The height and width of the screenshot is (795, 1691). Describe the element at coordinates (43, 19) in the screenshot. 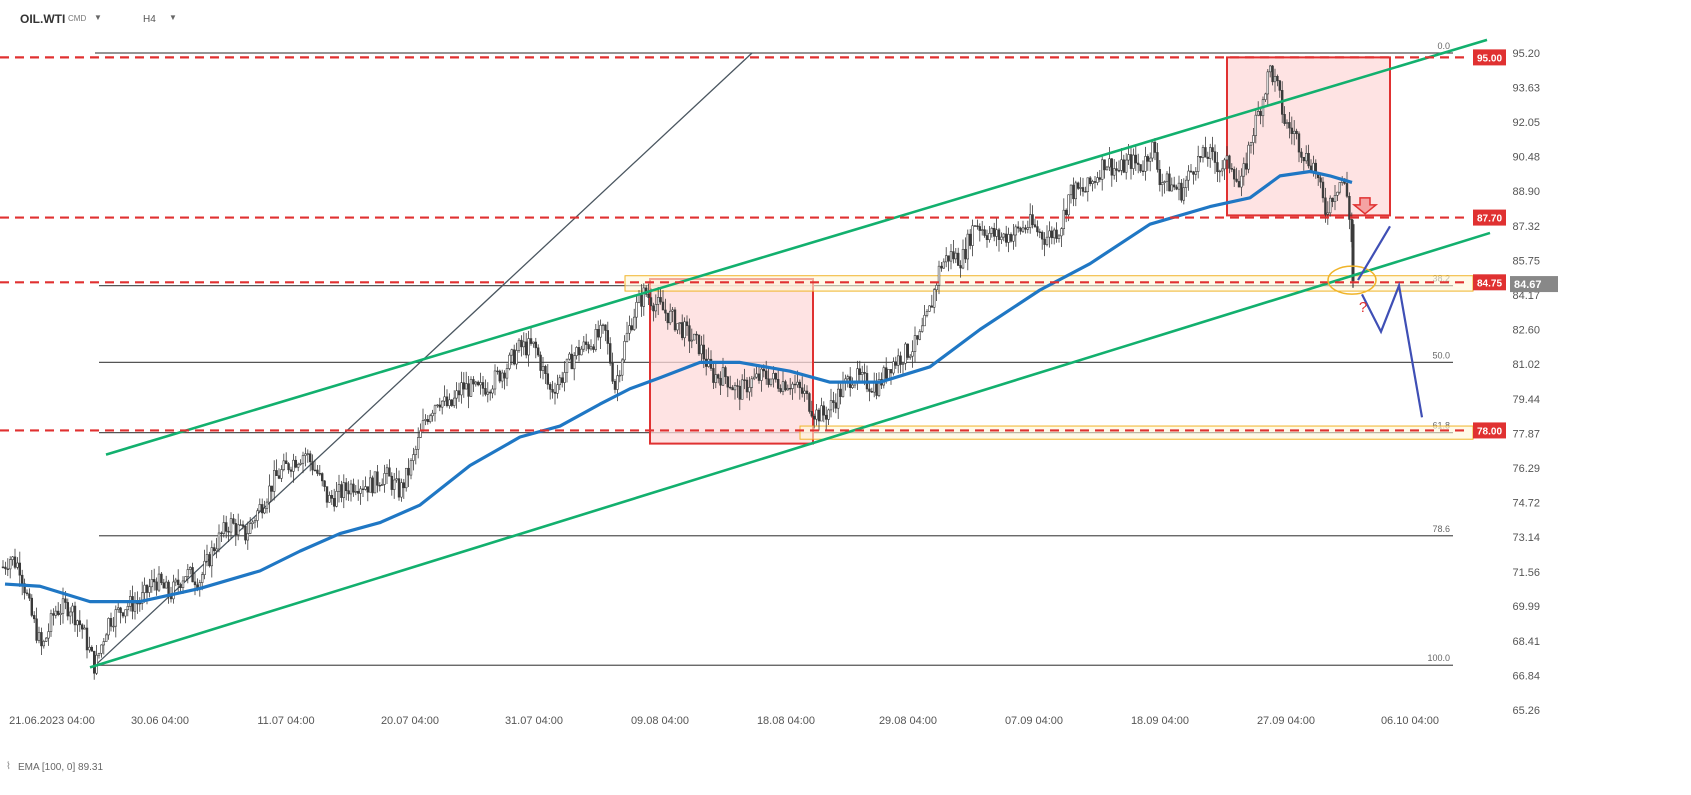

I see `symbol-name: OIL.WTI` at that location.